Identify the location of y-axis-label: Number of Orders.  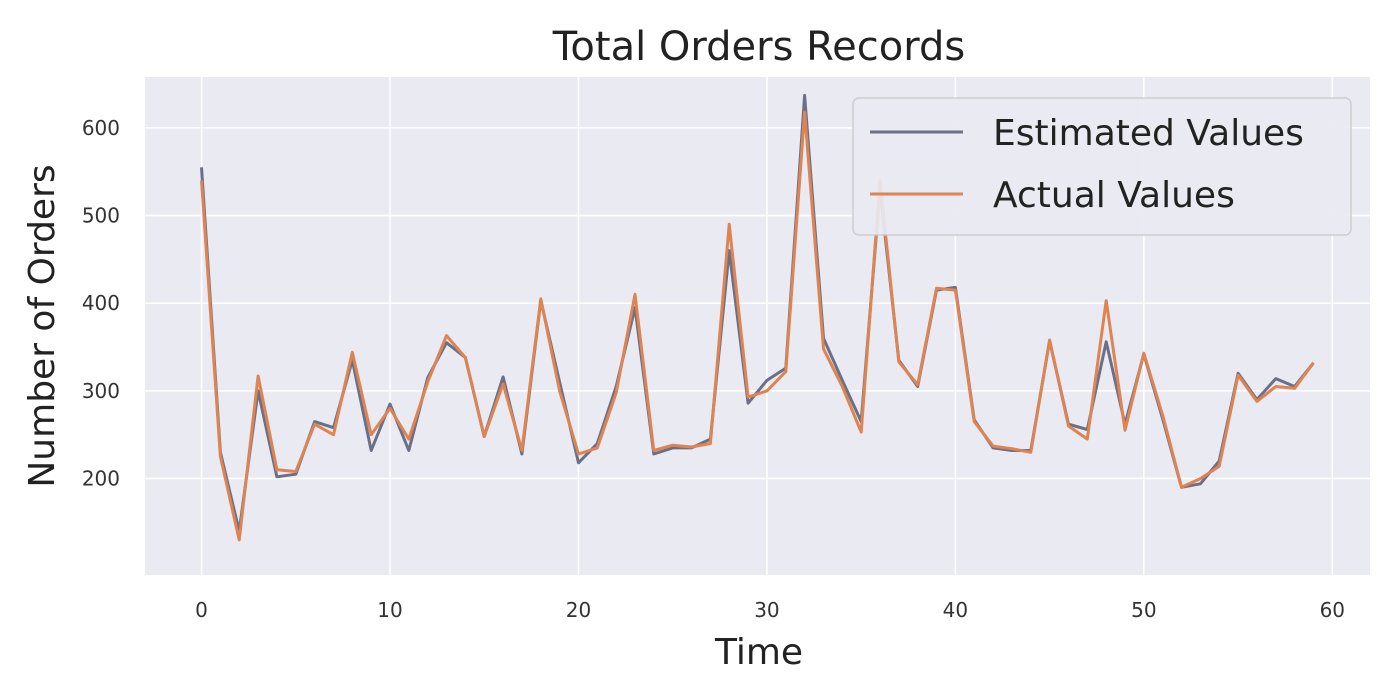
(42, 325).